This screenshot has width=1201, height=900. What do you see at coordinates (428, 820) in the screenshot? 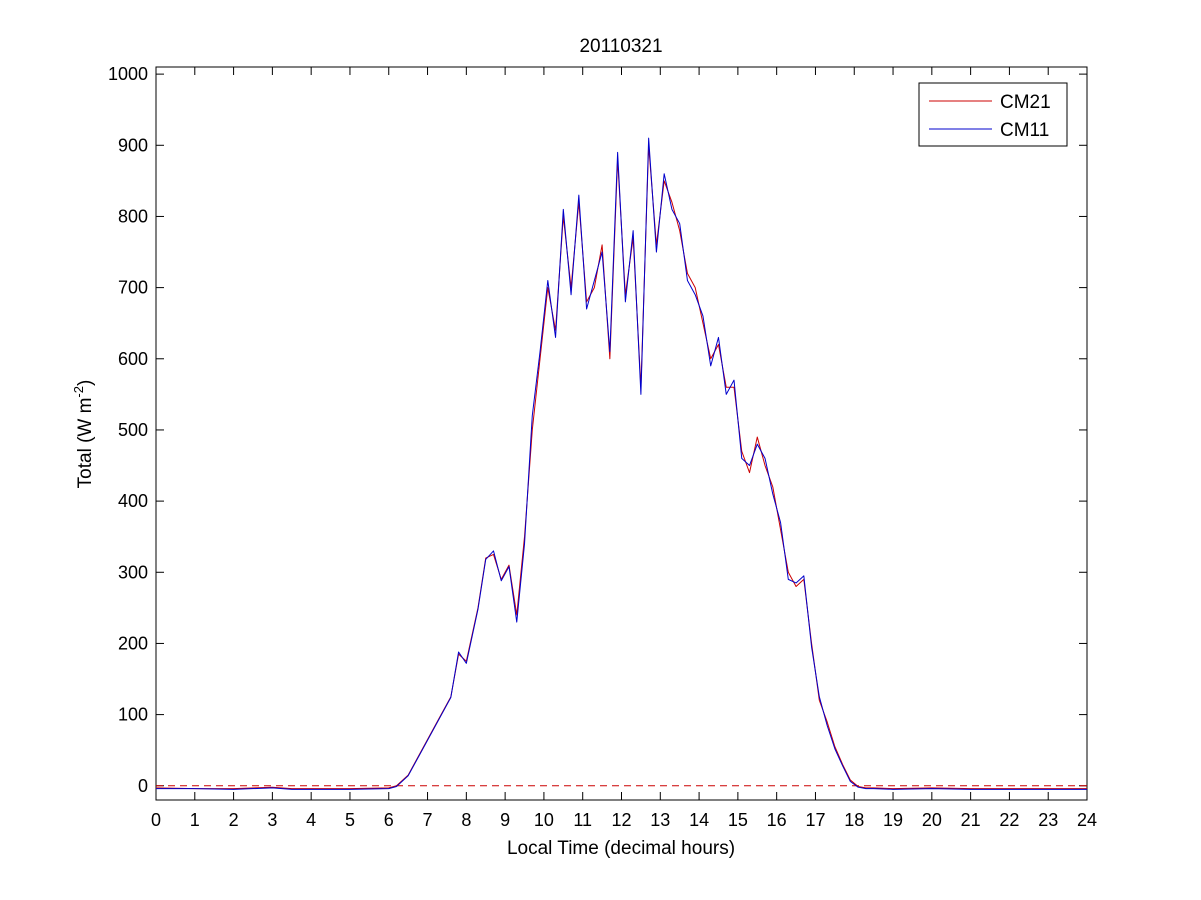
I see `x-tick-label: 7` at bounding box center [428, 820].